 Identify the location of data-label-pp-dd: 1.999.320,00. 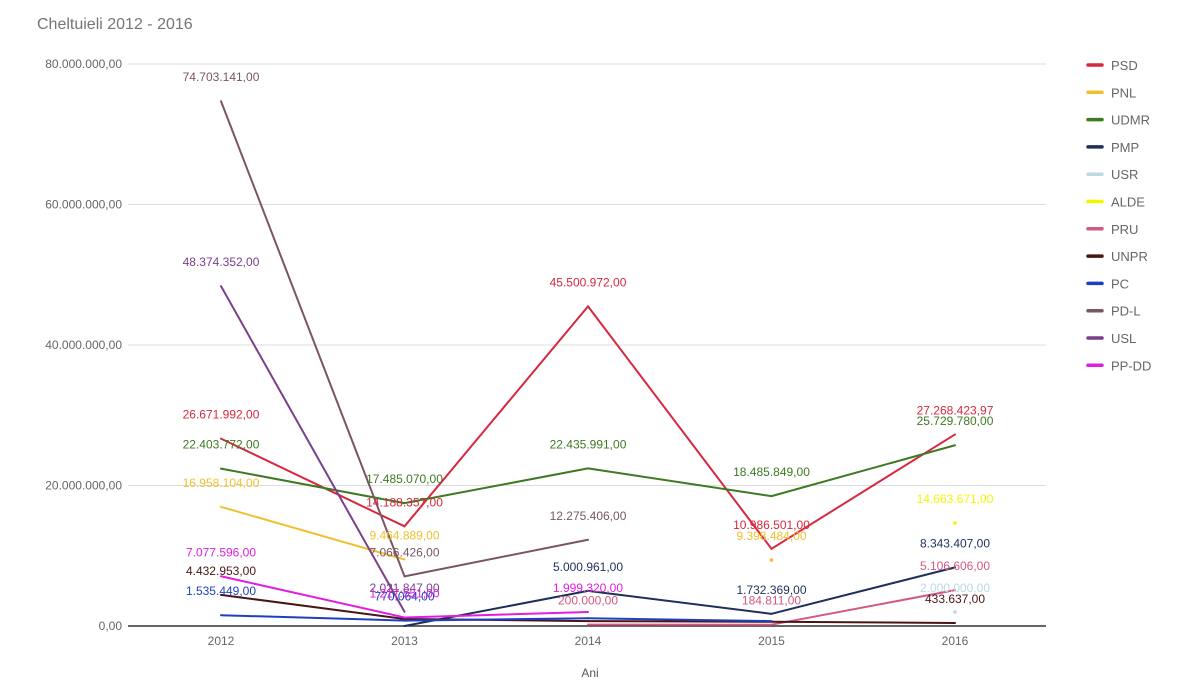
(588, 588).